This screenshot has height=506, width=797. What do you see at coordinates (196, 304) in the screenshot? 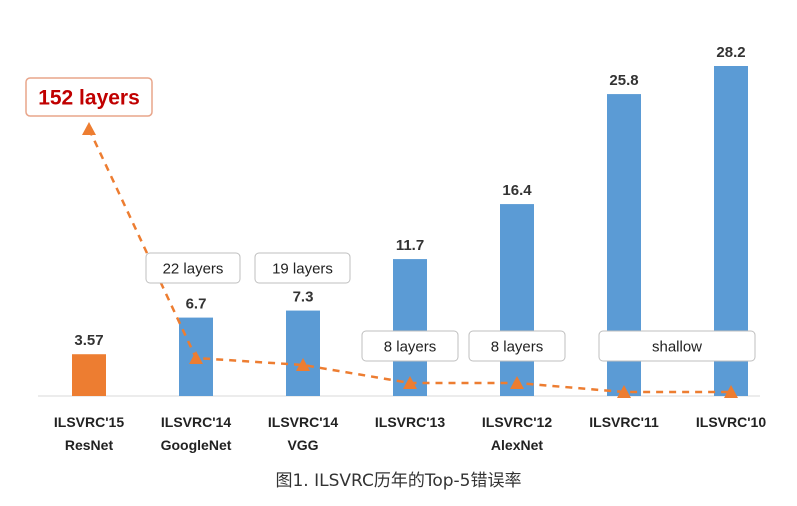
I see `bar-value-label: 6.7` at bounding box center [196, 304].